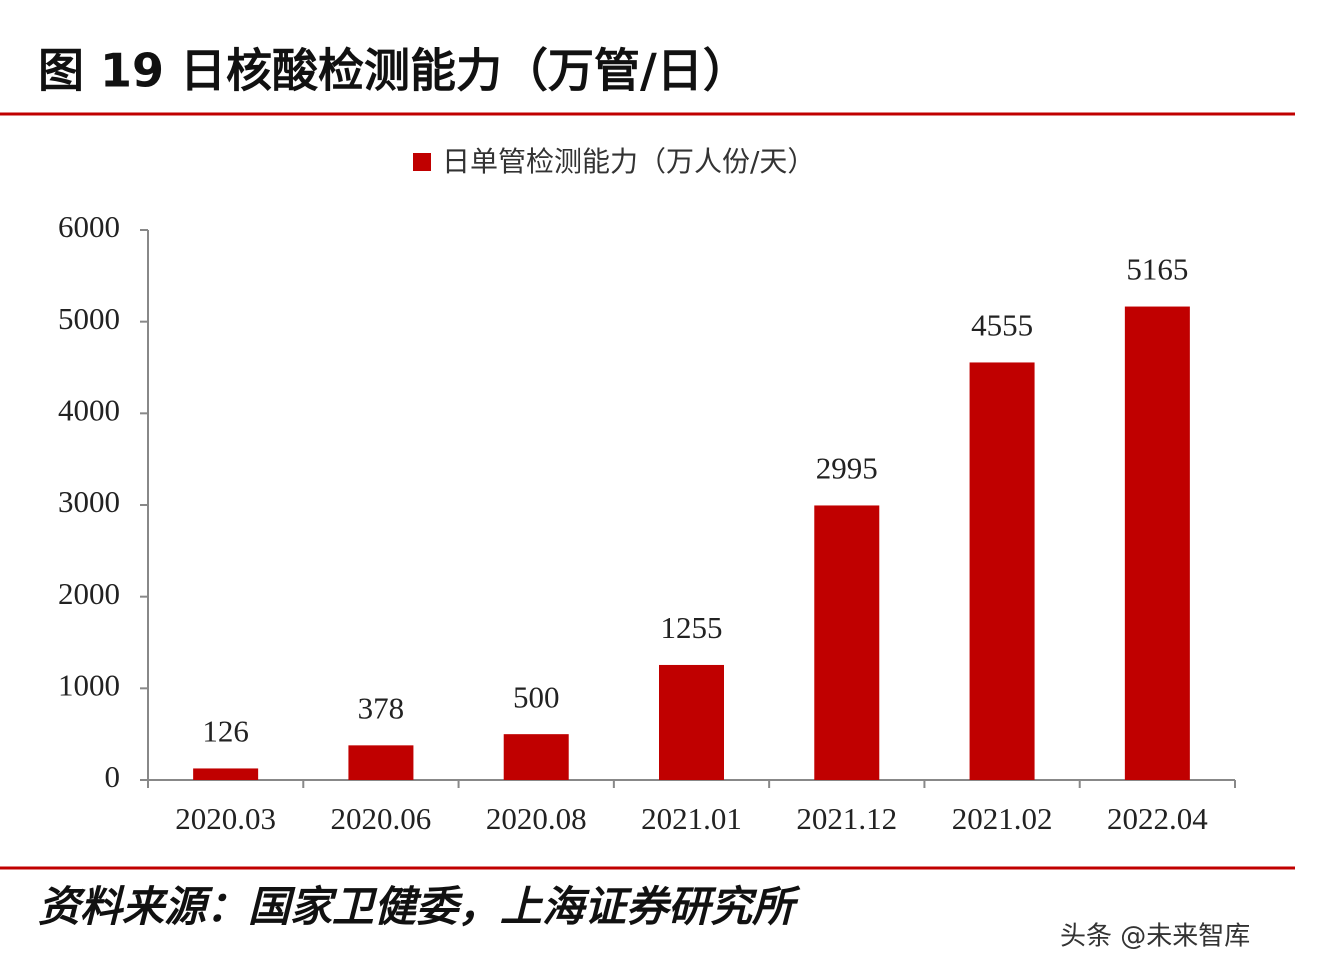 The image size is (1330, 980). What do you see at coordinates (691, 818) in the screenshot?
I see `x-tick-label: 2021.01` at bounding box center [691, 818].